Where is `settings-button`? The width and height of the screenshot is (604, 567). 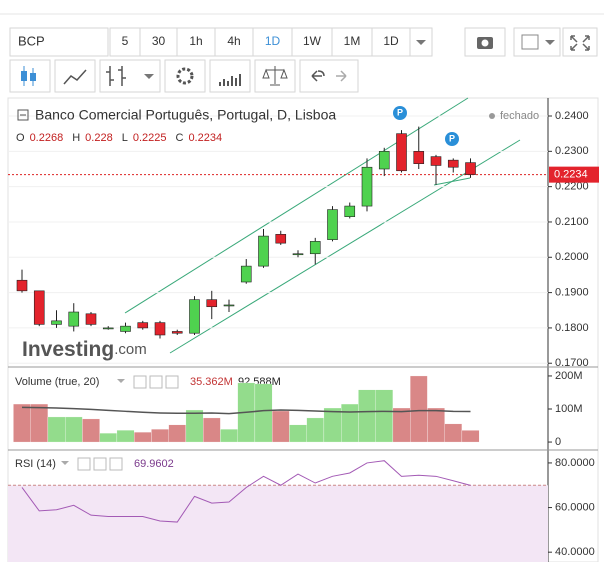
settings-button is located at coordinates (185, 76).